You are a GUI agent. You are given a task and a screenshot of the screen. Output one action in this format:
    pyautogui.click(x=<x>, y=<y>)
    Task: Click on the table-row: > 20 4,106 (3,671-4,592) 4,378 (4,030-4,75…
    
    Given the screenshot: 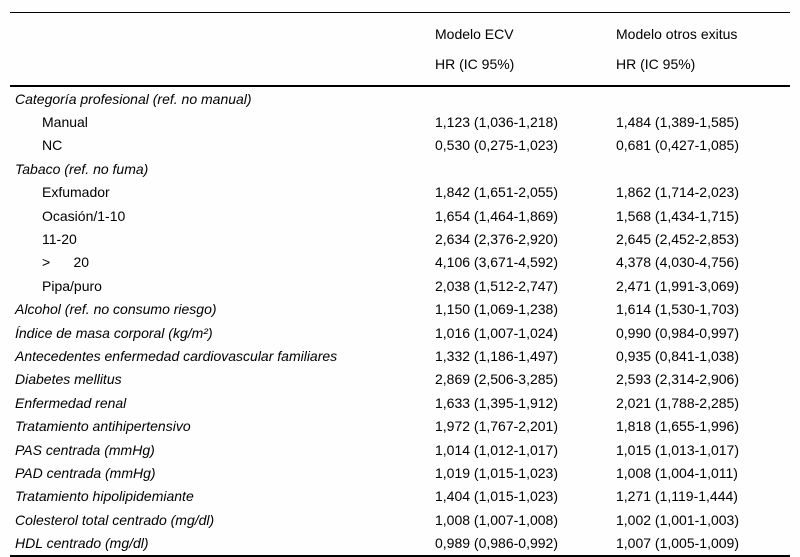 What is the action you would take?
    pyautogui.click(x=400, y=262)
    